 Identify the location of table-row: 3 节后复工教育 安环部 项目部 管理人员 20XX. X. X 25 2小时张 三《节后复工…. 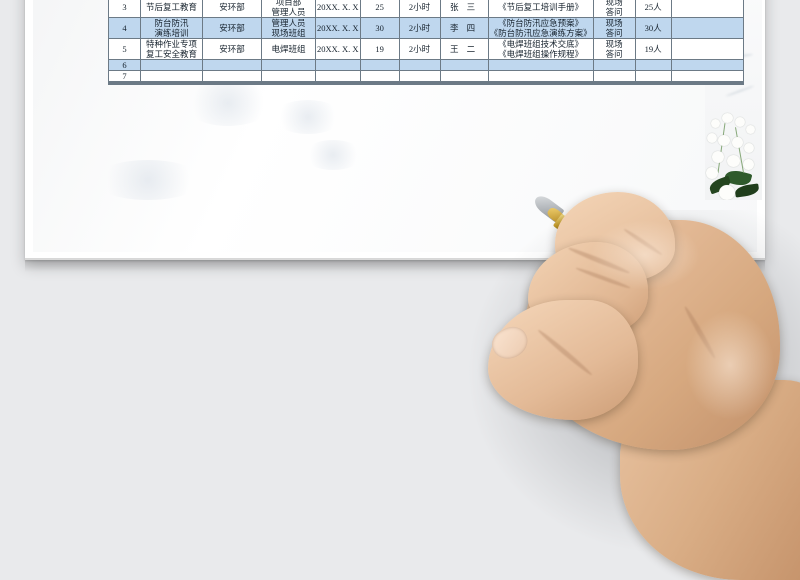
(426, 9).